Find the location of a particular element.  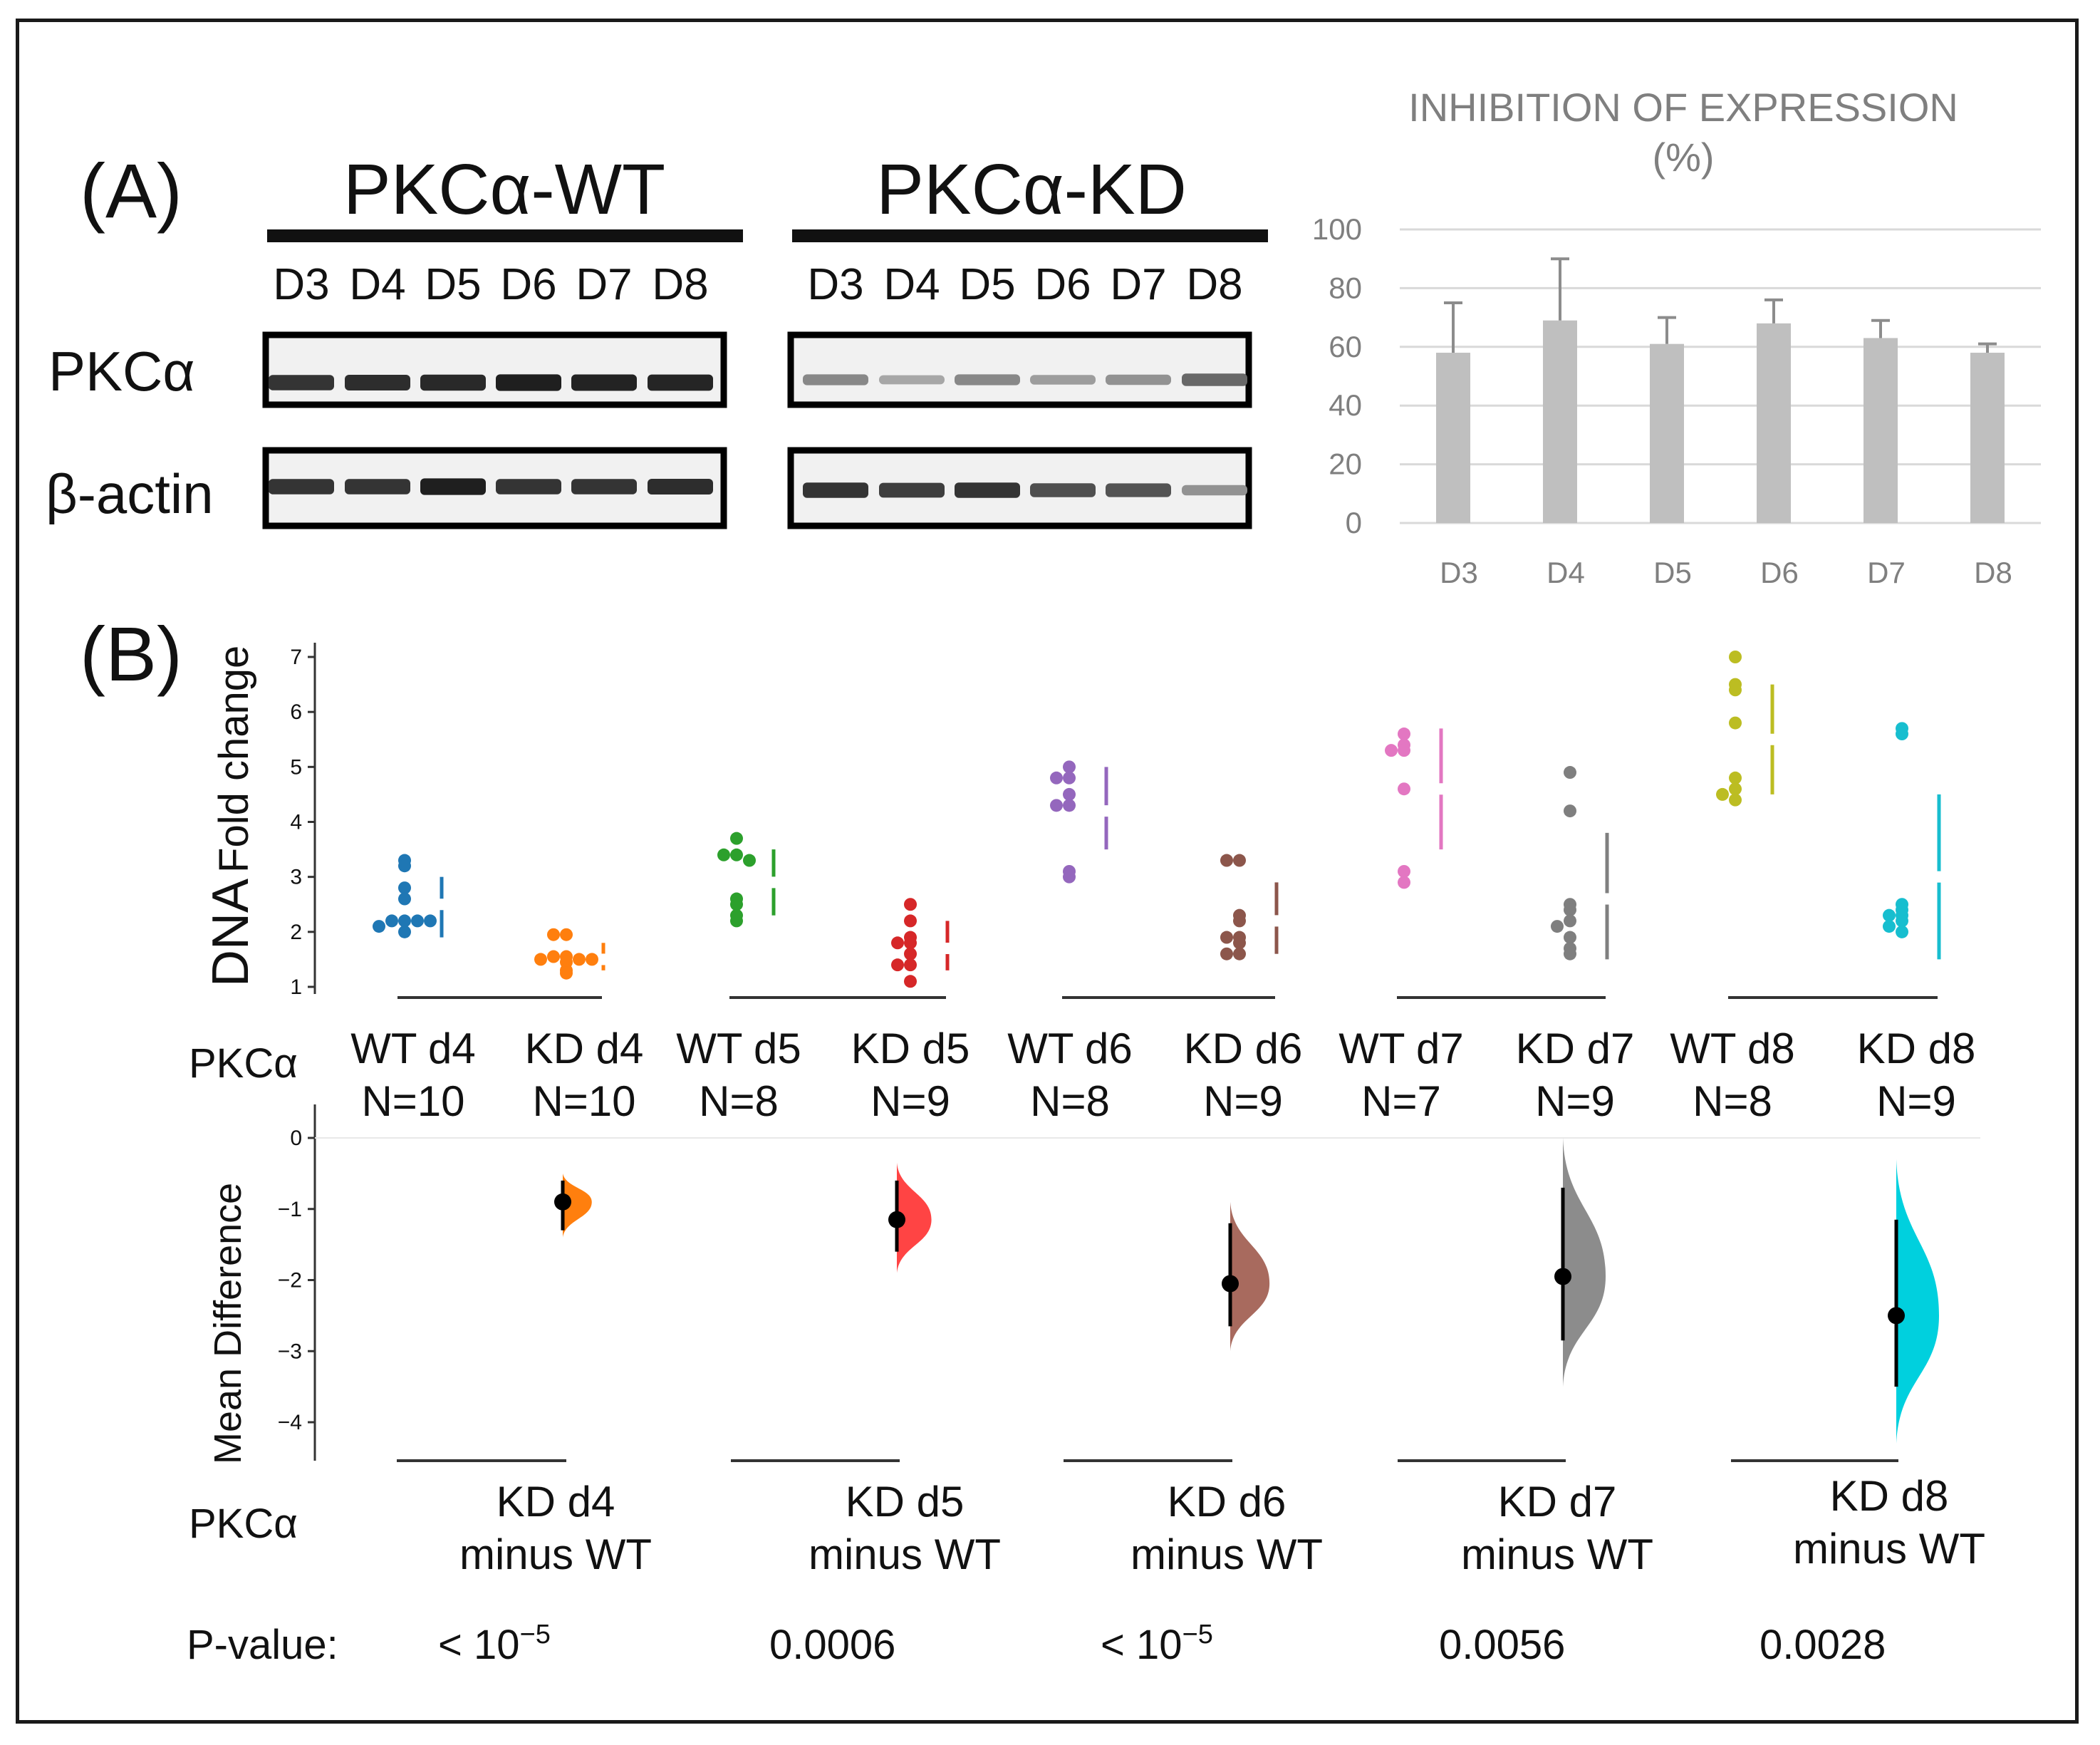

md-label-line2: minus WT is located at coordinates (1226, 1555).